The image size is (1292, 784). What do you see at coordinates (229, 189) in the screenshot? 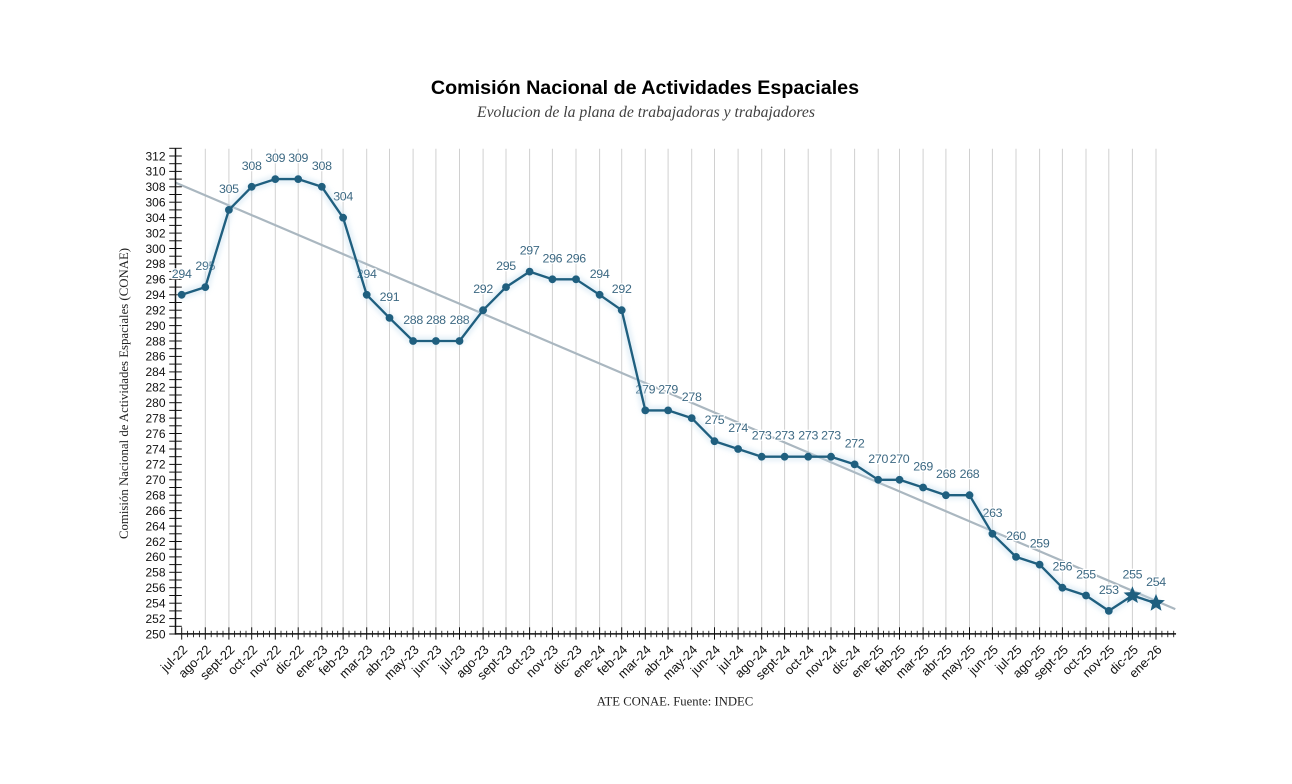
I see `svg-text: 305` at bounding box center [229, 189].